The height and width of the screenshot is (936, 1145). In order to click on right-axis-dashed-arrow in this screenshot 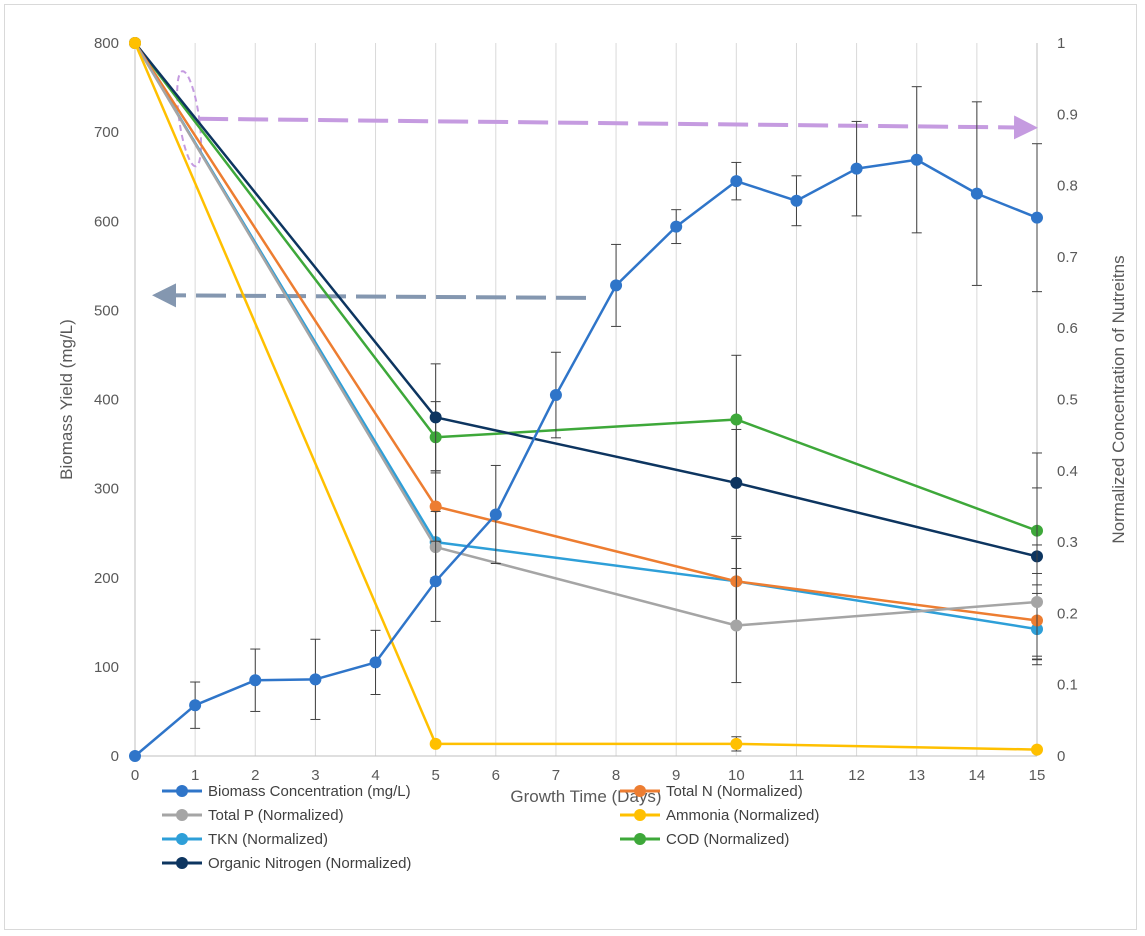, I will do `click(618, 127)`.